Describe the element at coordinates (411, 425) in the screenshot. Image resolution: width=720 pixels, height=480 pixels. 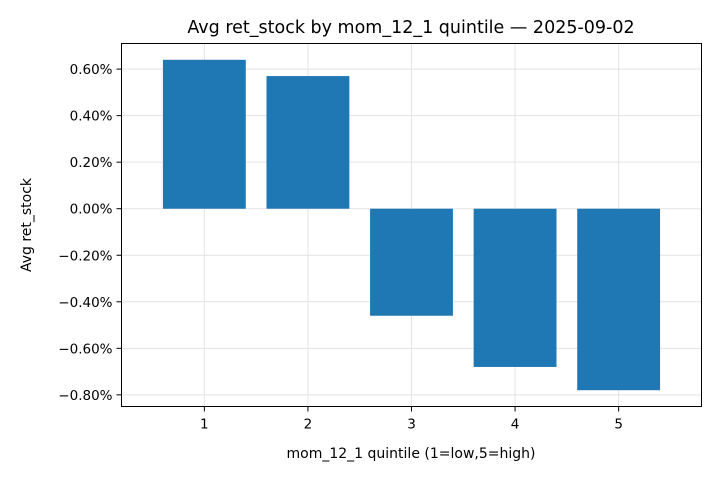
I see `x-tick-label: 3` at that location.